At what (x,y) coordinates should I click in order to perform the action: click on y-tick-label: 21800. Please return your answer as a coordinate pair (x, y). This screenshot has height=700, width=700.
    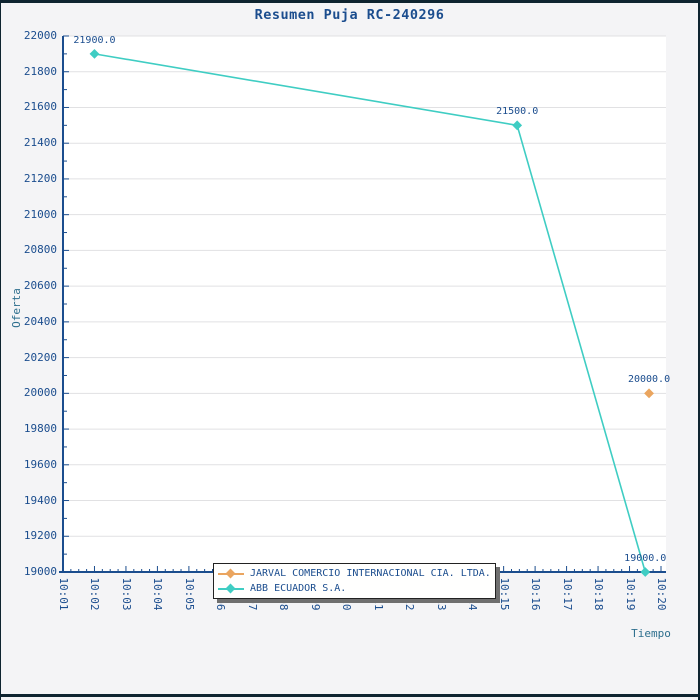
    Looking at the image, I should click on (40, 71).